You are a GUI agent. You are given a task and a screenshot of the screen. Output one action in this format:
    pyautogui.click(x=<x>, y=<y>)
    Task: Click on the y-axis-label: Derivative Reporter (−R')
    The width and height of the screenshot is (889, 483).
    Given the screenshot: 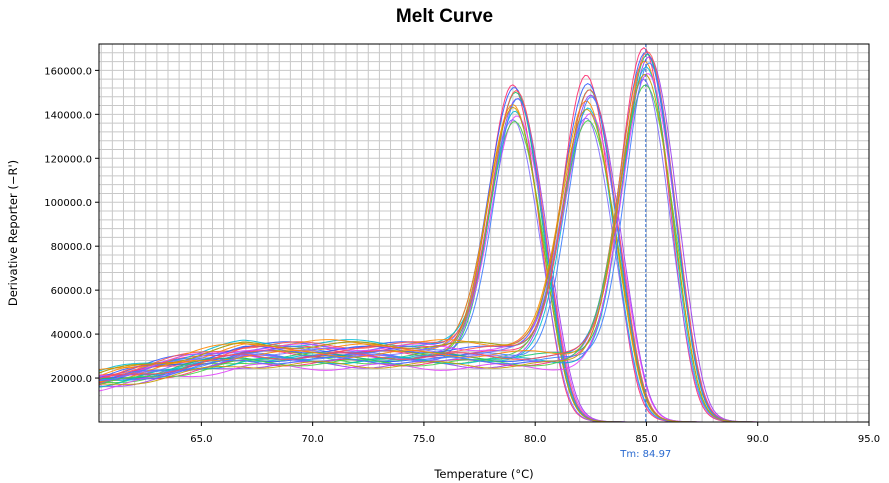 What is the action you would take?
    pyautogui.click(x=13, y=233)
    